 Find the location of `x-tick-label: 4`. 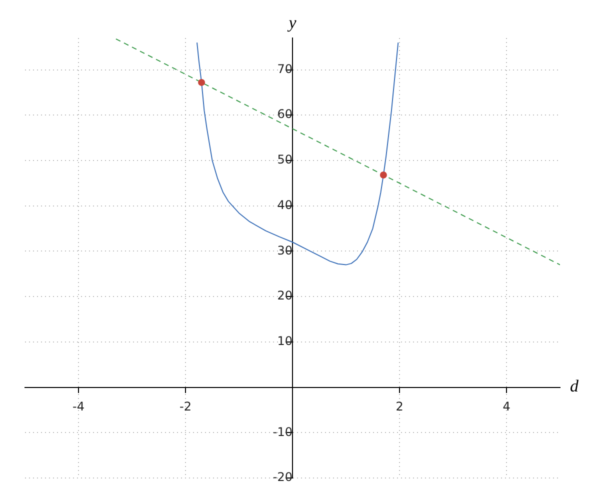

x-tick-label: 4 is located at coordinates (506, 407).